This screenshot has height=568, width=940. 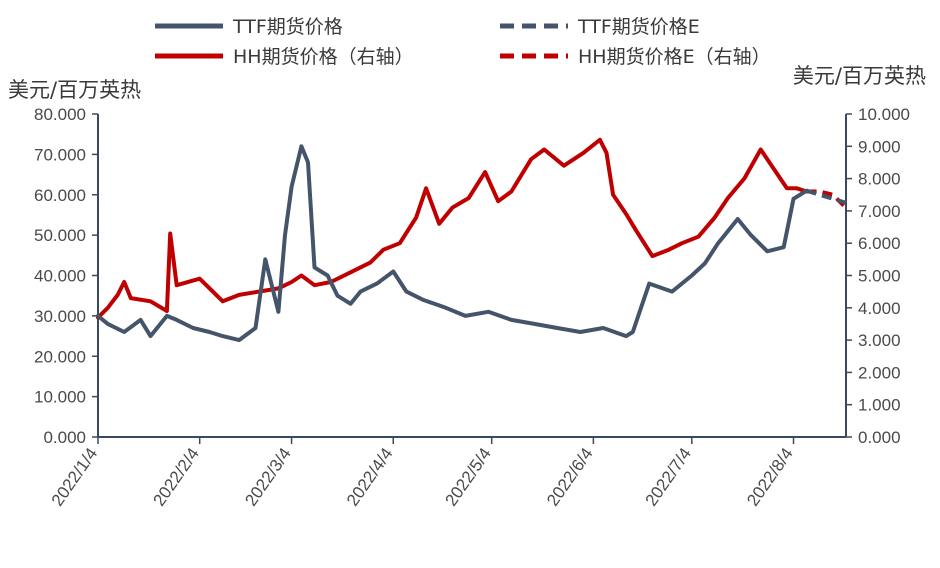 I want to click on left-tick-label: 80.000, so click(x=60, y=114).